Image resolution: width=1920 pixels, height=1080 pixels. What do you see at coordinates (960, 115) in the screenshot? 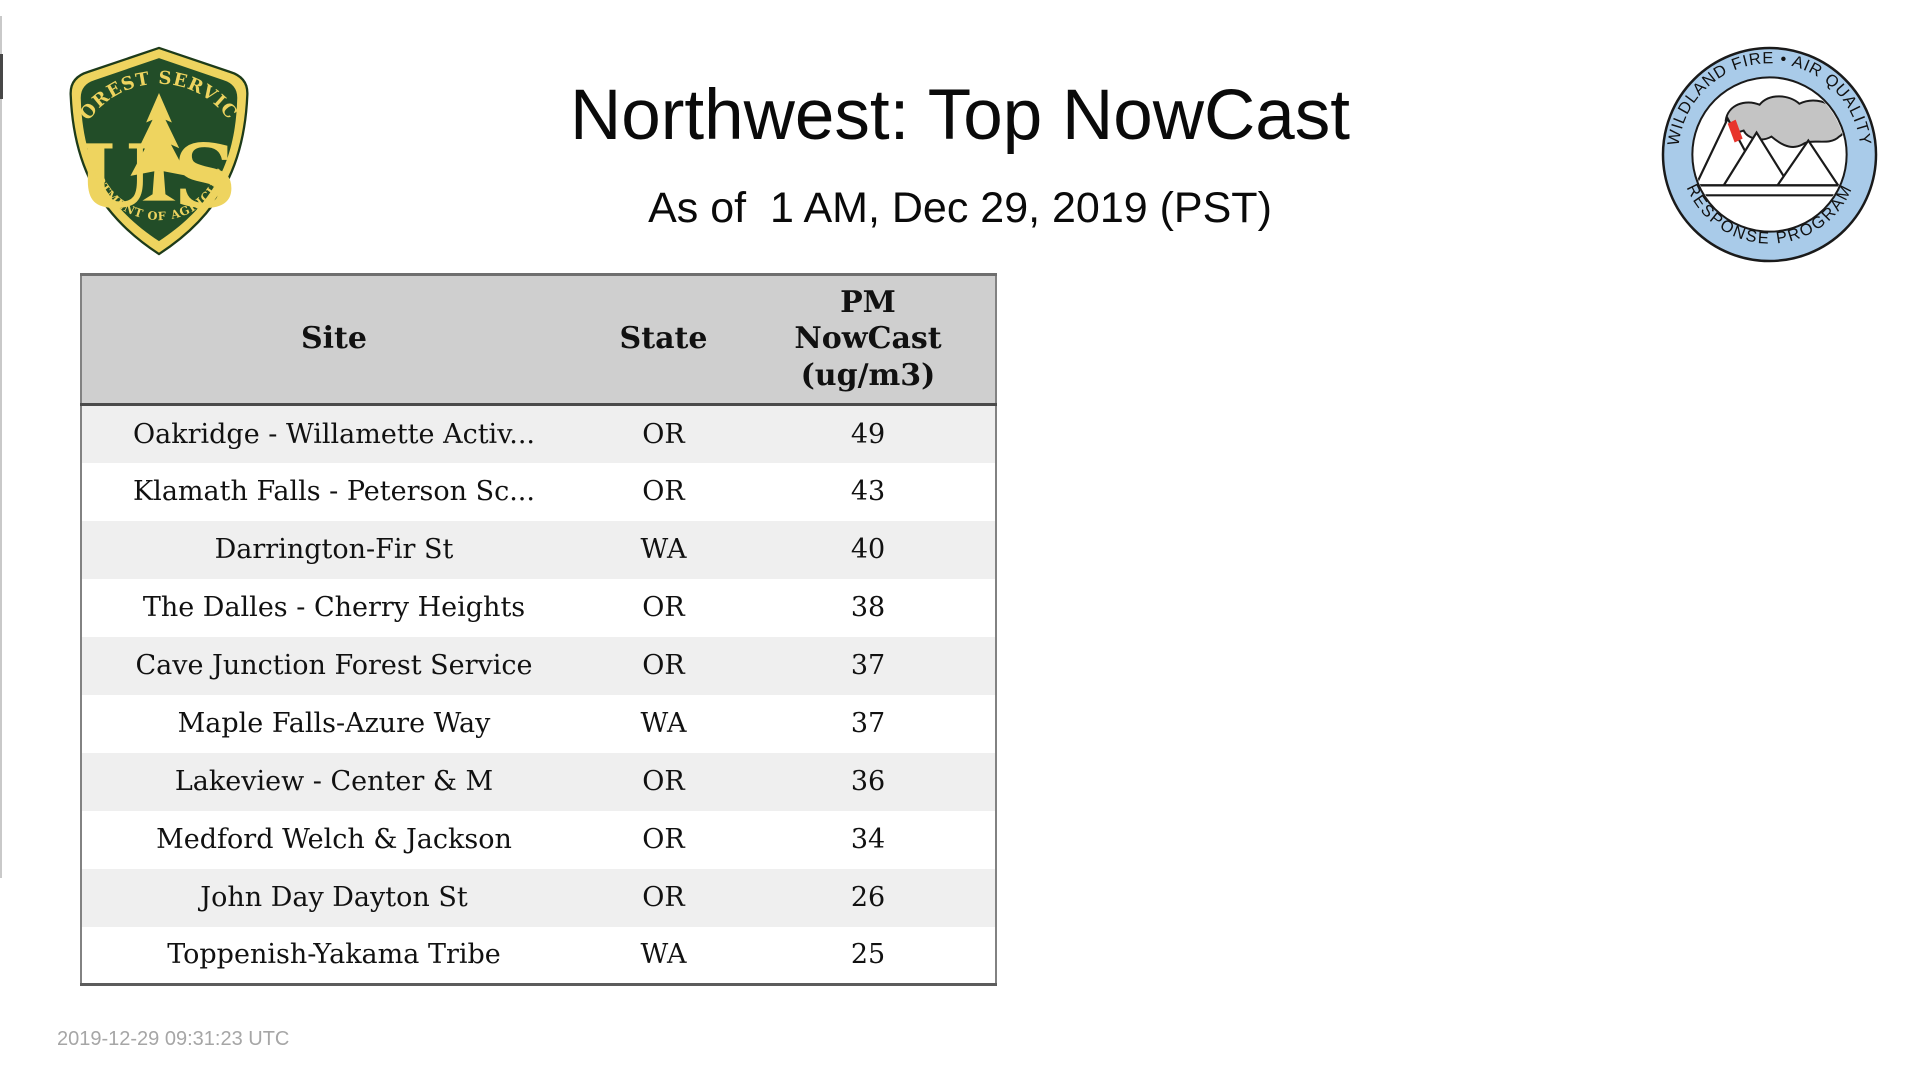
I see `page-title: Northwest: Top NowCast` at bounding box center [960, 115].